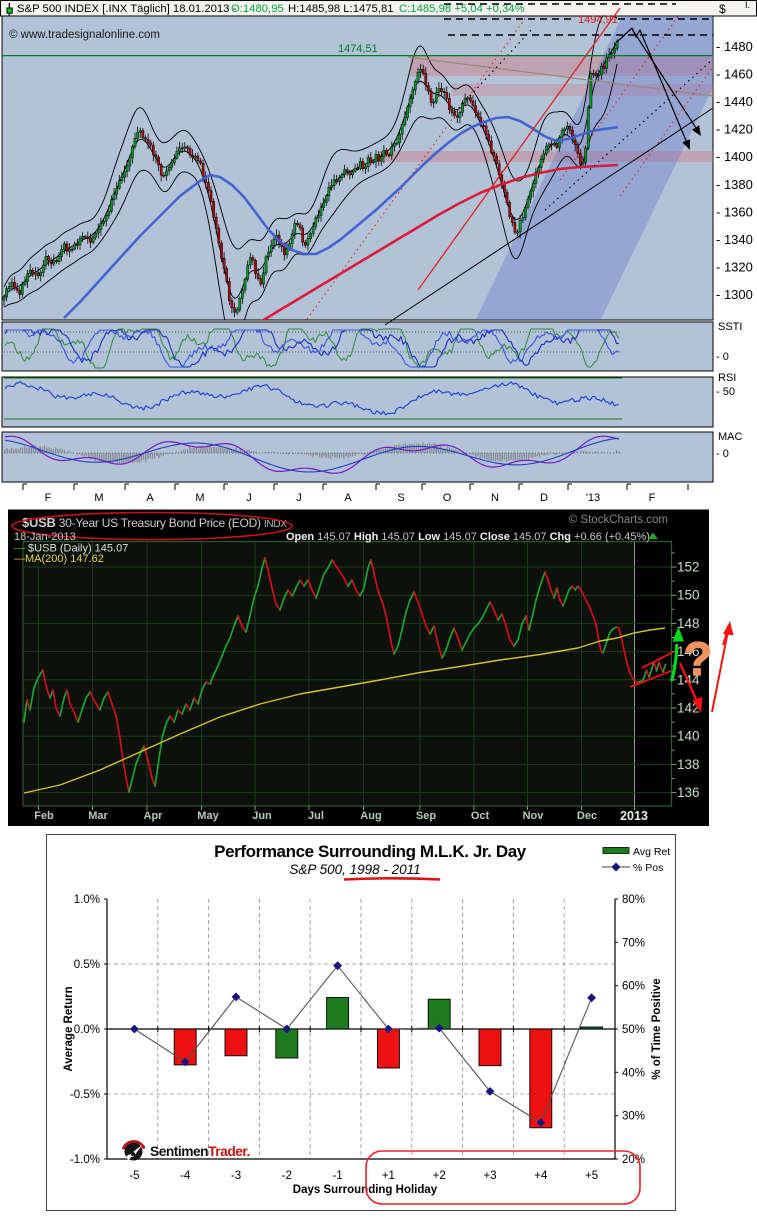 This screenshot has width=757, height=1224. Describe the element at coordinates (598, 20) in the screenshot. I see `svg-text: 1494,91` at that location.